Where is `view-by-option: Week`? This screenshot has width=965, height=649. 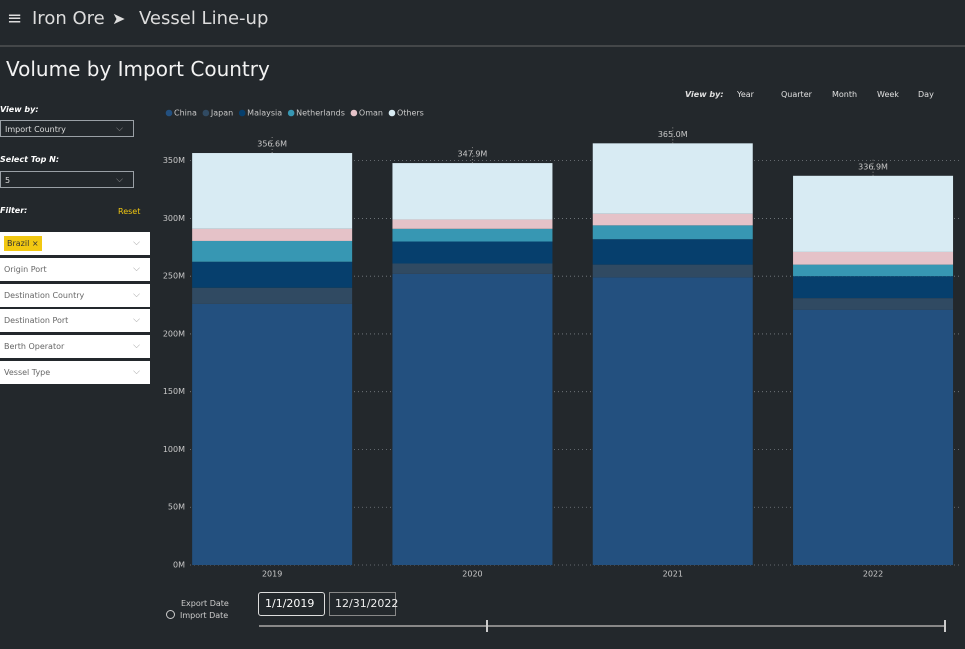
view-by-option: Week is located at coordinates (888, 94).